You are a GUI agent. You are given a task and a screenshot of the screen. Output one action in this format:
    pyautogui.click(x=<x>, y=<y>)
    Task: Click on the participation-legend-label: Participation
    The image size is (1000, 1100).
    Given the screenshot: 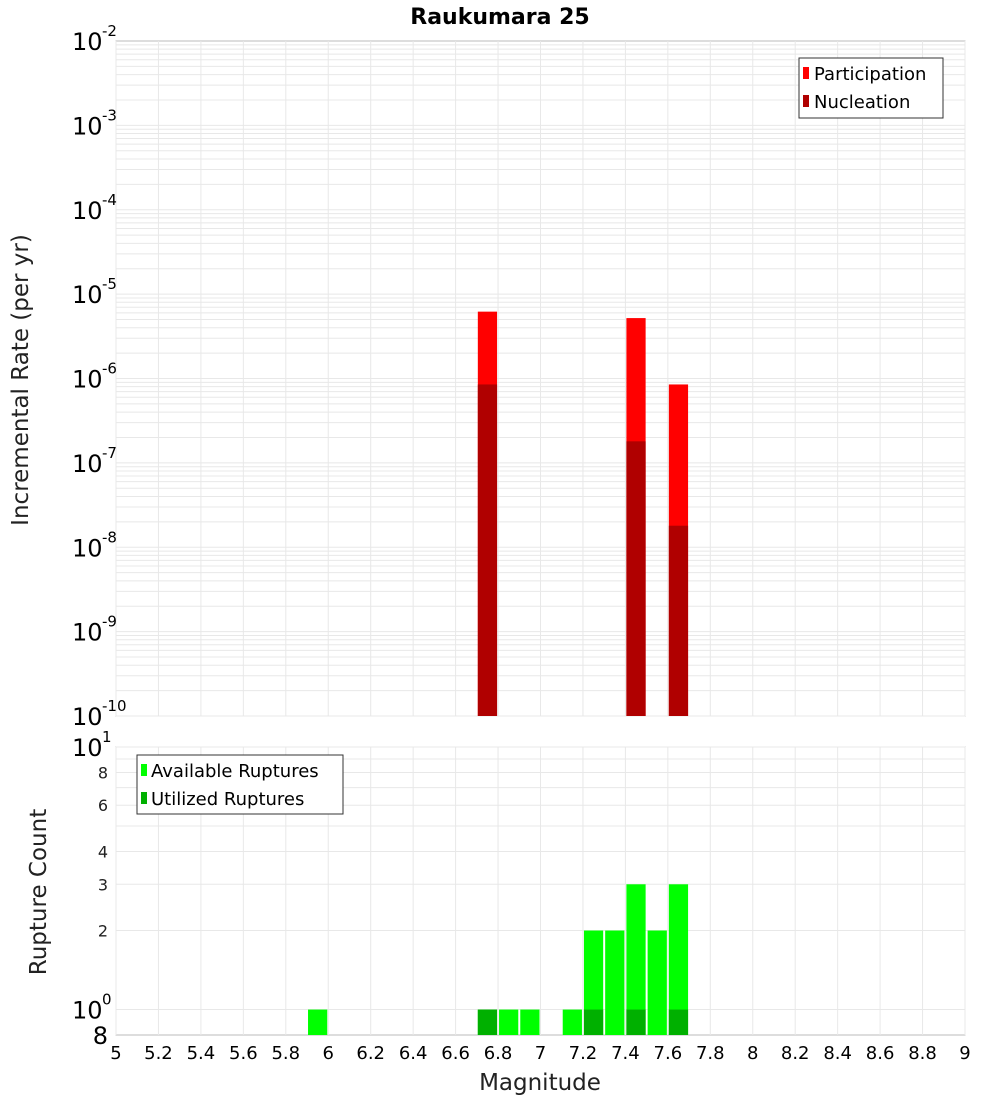 What is the action you would take?
    pyautogui.click(x=870, y=74)
    